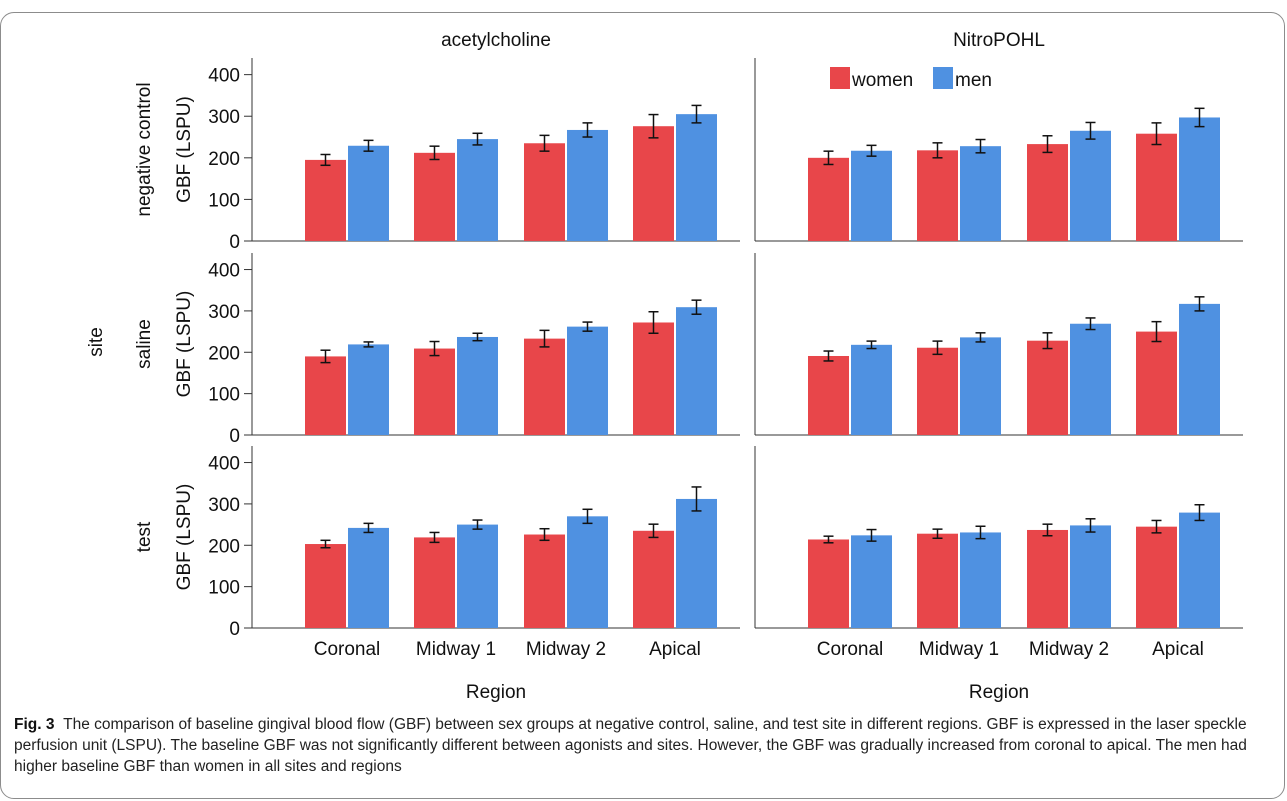 This screenshot has width=1287, height=801. What do you see at coordinates (999, 40) in the screenshot?
I see `column-title-1: NitroPOHL` at bounding box center [999, 40].